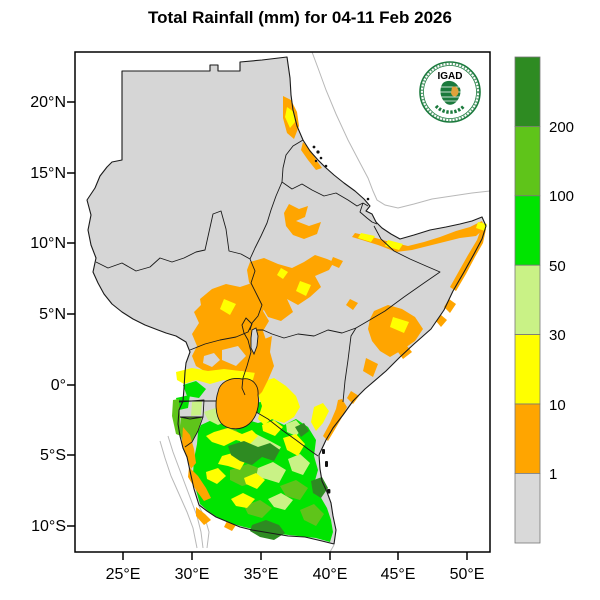 The height and width of the screenshot is (600, 600). Describe the element at coordinates (123, 574) in the screenshot. I see `lon-label: 25°E` at that location.